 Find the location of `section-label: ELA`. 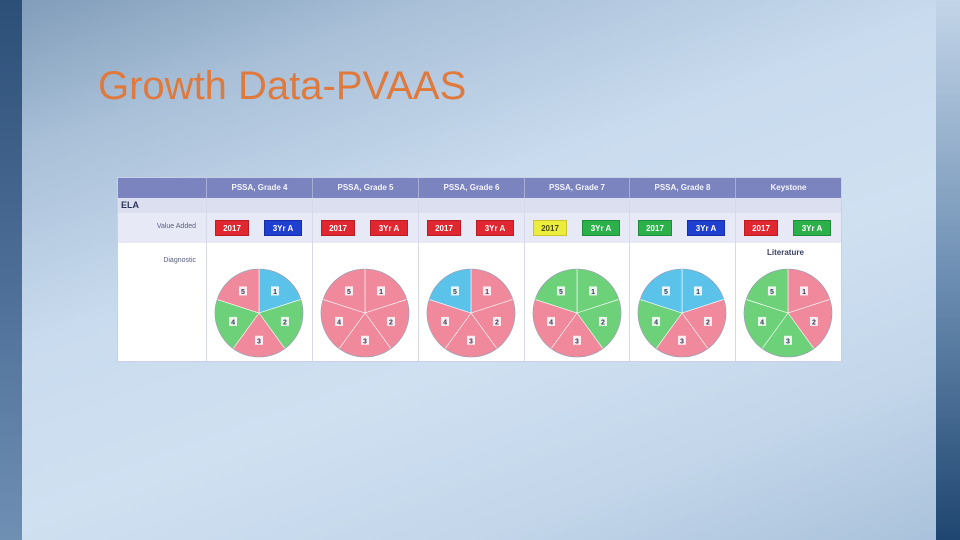

section-label: ELA is located at coordinates (130, 205).